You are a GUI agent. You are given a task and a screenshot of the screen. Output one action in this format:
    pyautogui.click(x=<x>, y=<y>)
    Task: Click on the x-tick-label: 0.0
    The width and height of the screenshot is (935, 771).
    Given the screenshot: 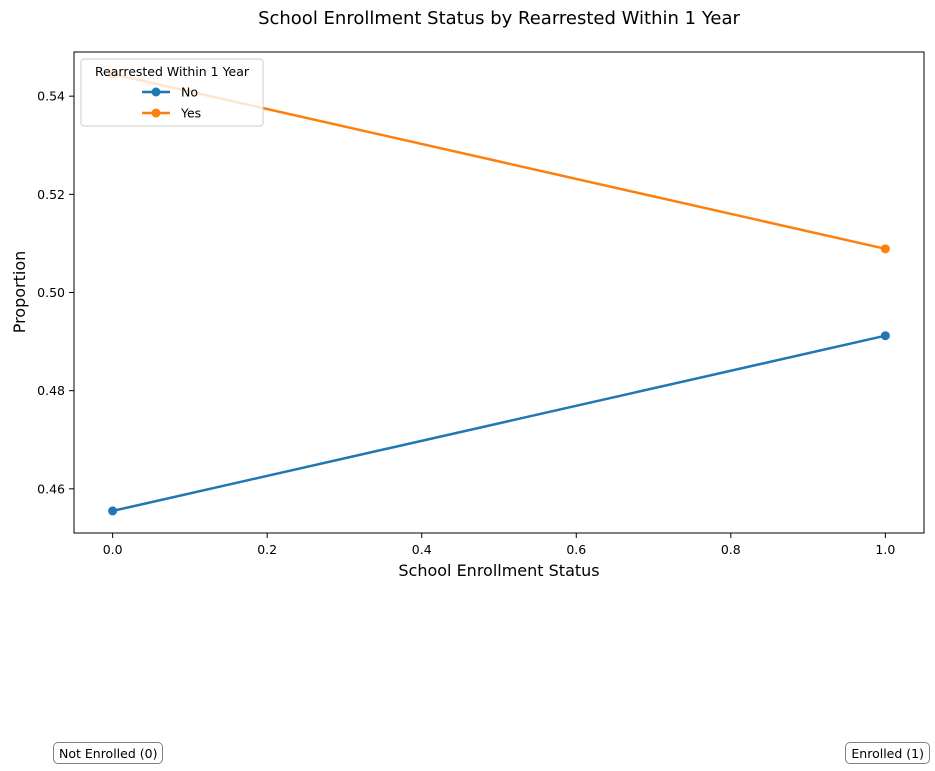 What is the action you would take?
    pyautogui.click(x=113, y=549)
    